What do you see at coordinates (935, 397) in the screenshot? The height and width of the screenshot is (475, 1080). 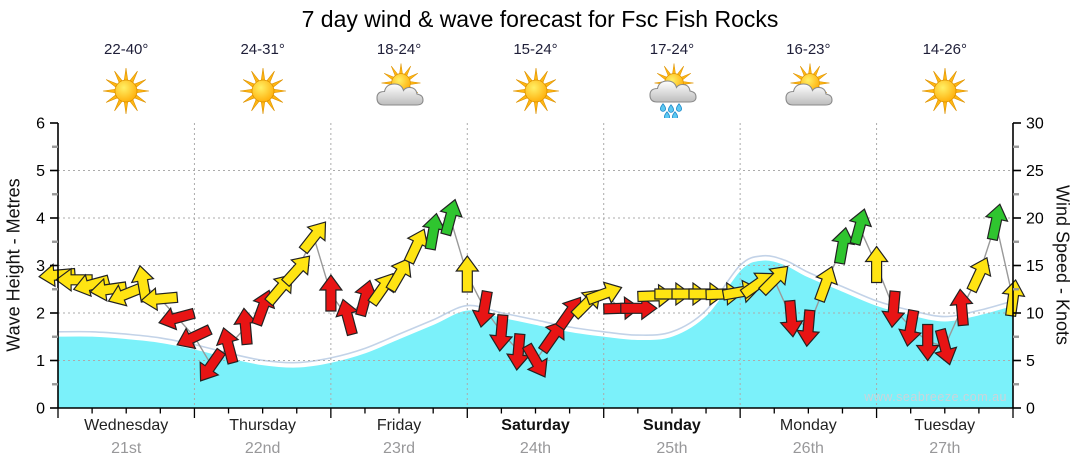 I see `seabreeze-watermark: www.seabreeze.com.au` at bounding box center [935, 397].